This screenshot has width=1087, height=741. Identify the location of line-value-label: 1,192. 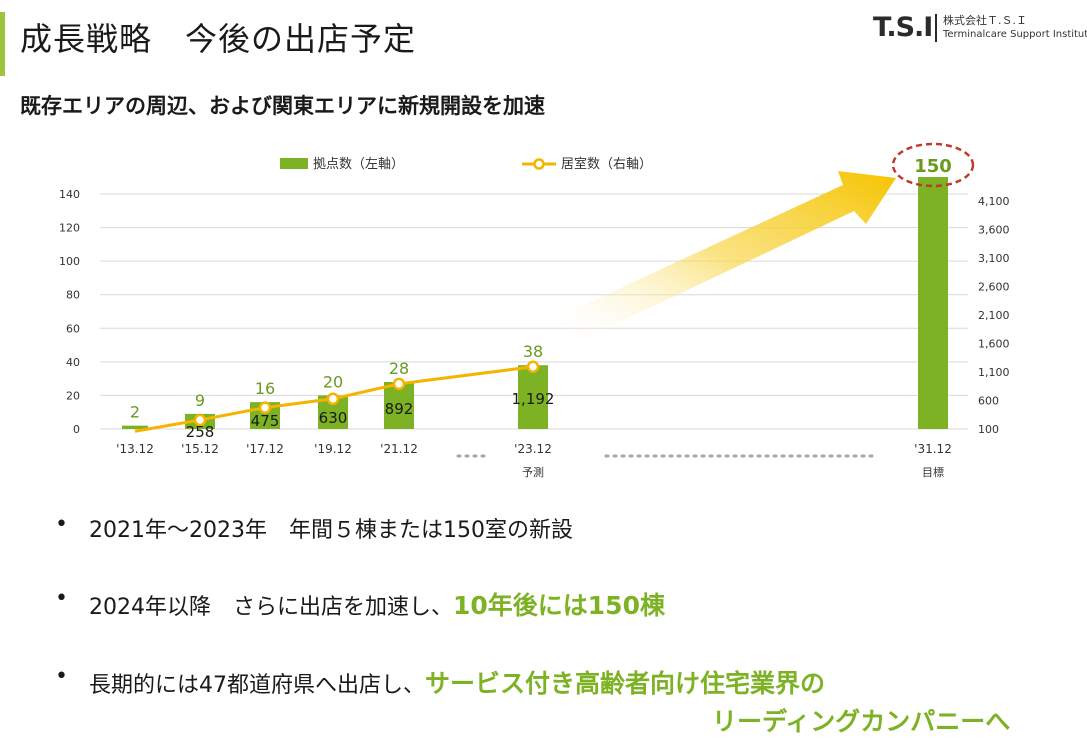
(533, 399).